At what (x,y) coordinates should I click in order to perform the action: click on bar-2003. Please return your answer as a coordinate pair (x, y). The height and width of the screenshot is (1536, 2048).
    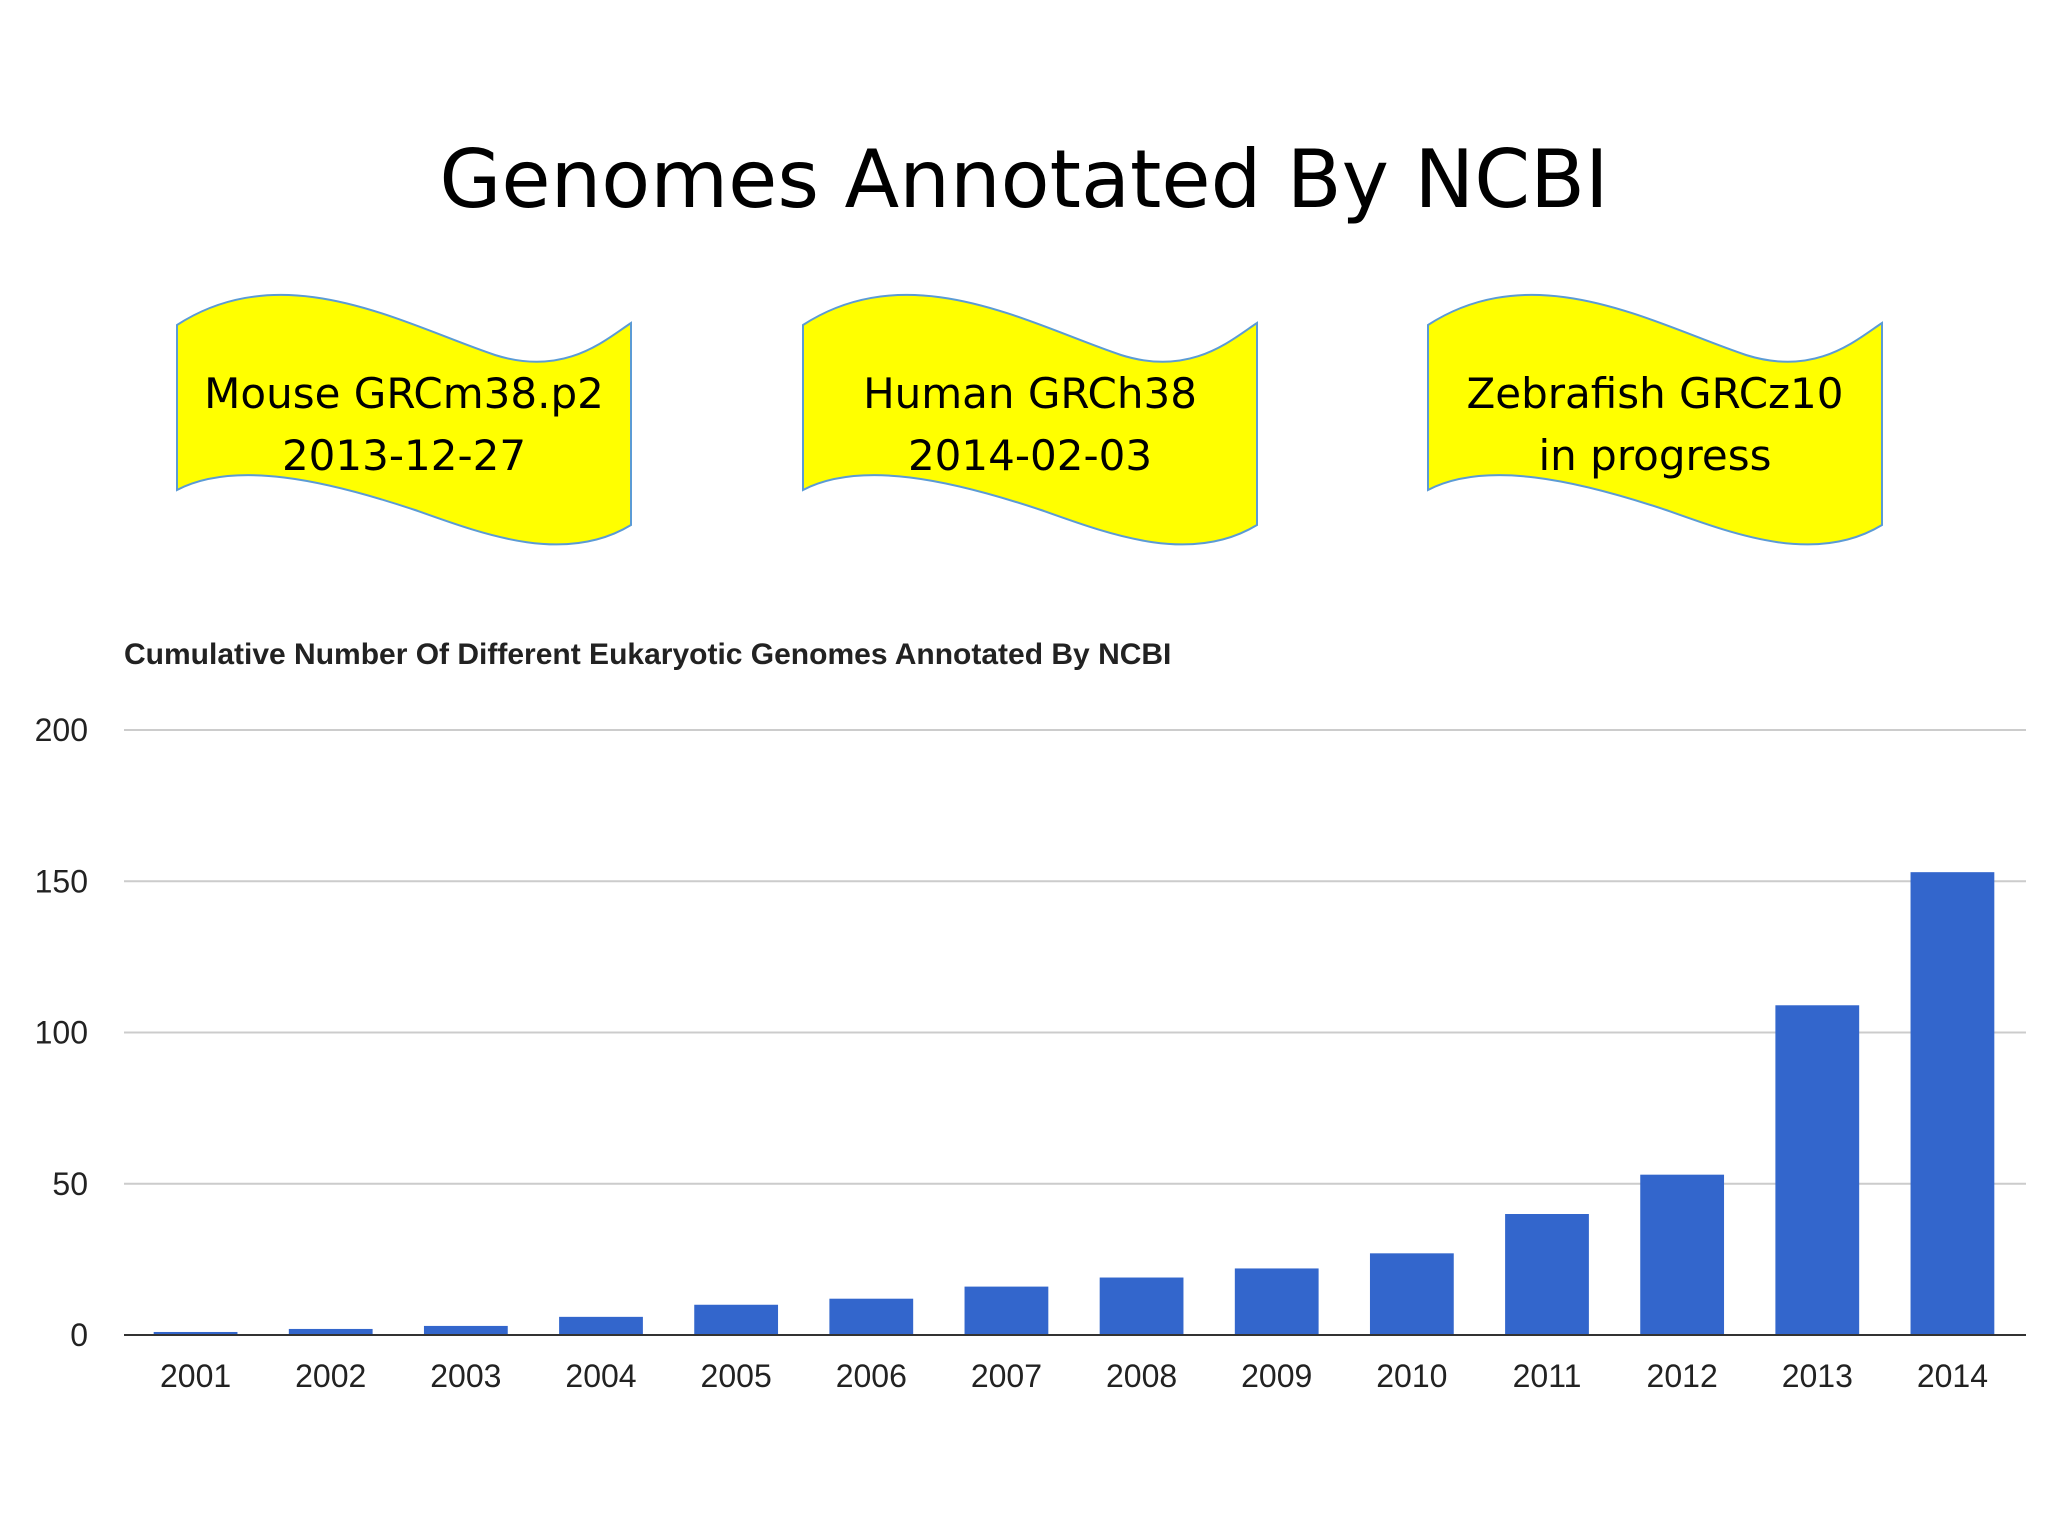
    Looking at the image, I should click on (465, 1330).